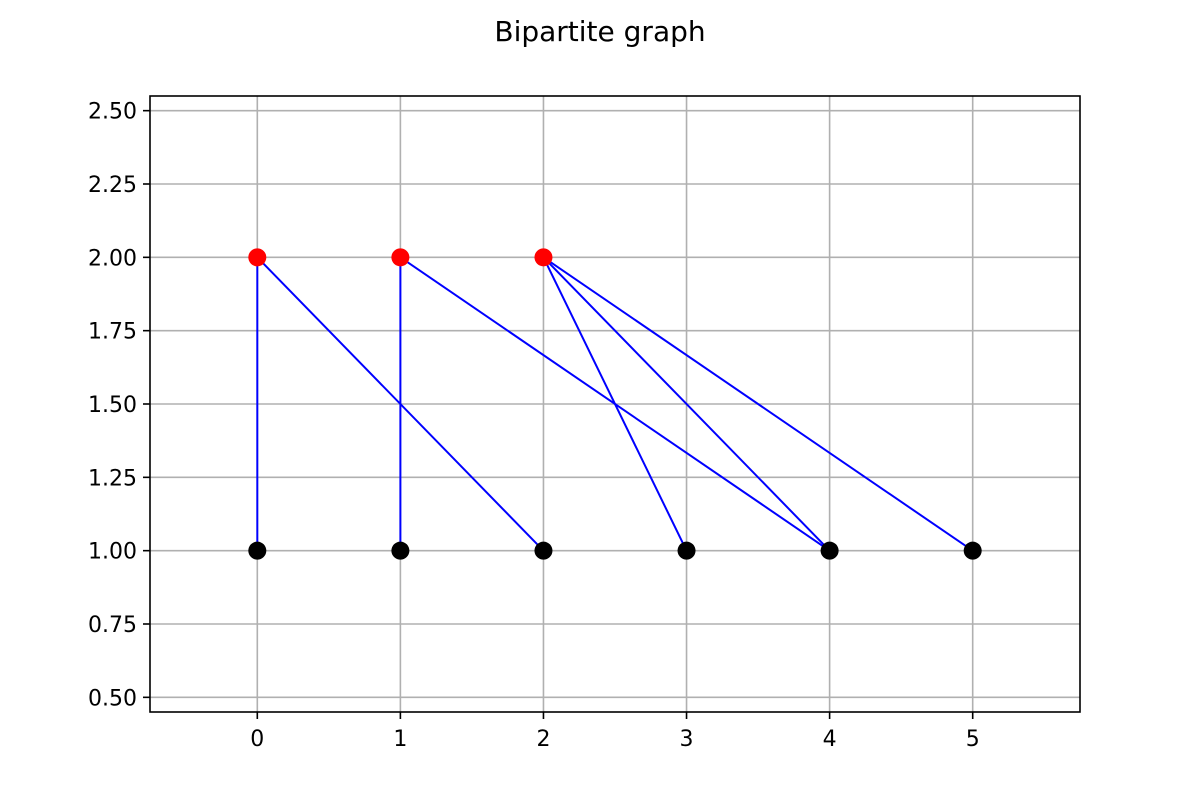 The height and width of the screenshot is (800, 1200). I want to click on x-tick-label: 2, so click(543, 739).